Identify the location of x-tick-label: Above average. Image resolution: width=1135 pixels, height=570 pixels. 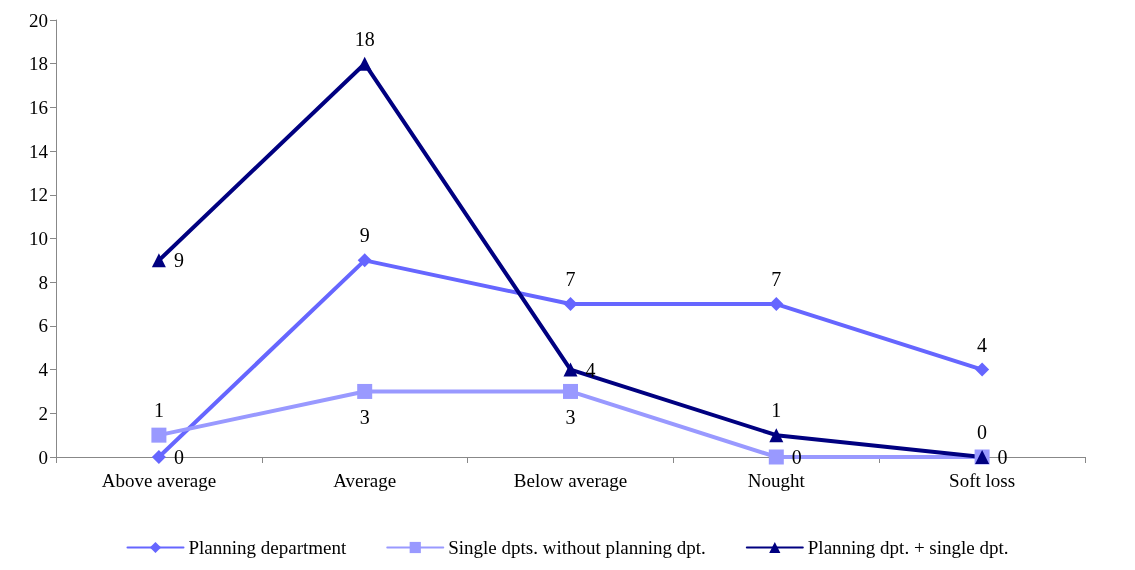
(159, 480).